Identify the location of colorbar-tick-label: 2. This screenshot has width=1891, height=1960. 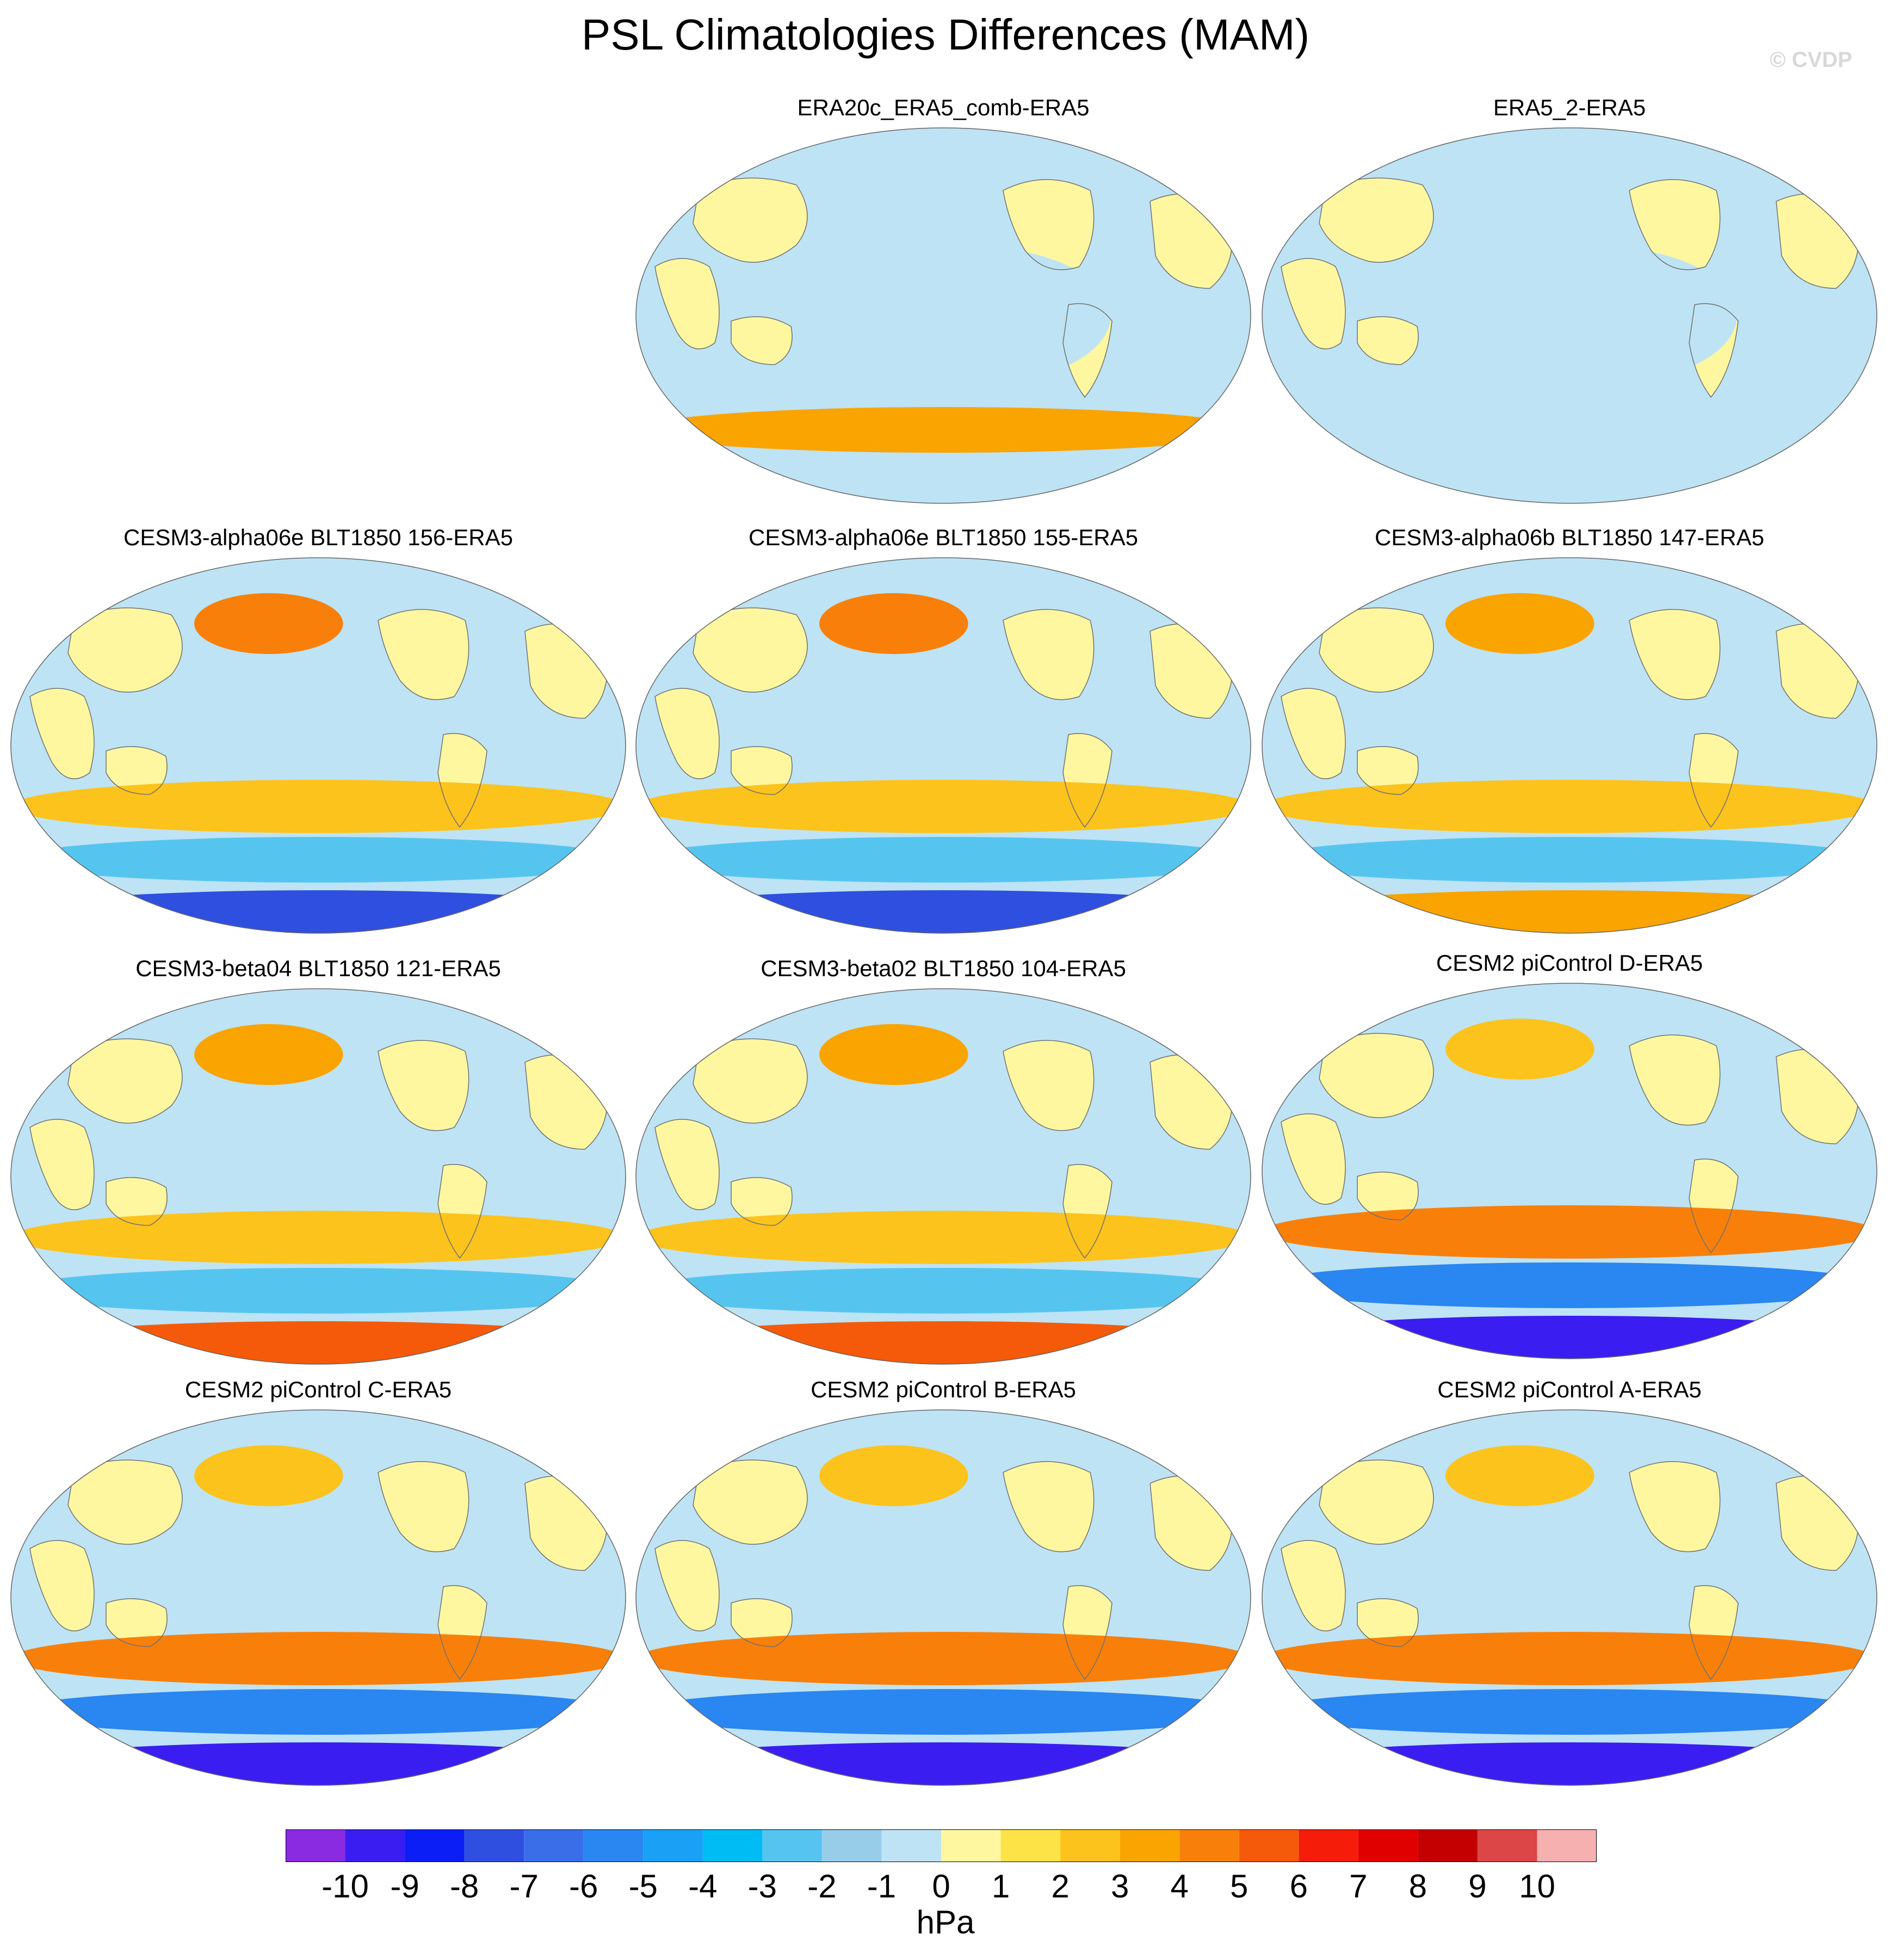
(1060, 1886).